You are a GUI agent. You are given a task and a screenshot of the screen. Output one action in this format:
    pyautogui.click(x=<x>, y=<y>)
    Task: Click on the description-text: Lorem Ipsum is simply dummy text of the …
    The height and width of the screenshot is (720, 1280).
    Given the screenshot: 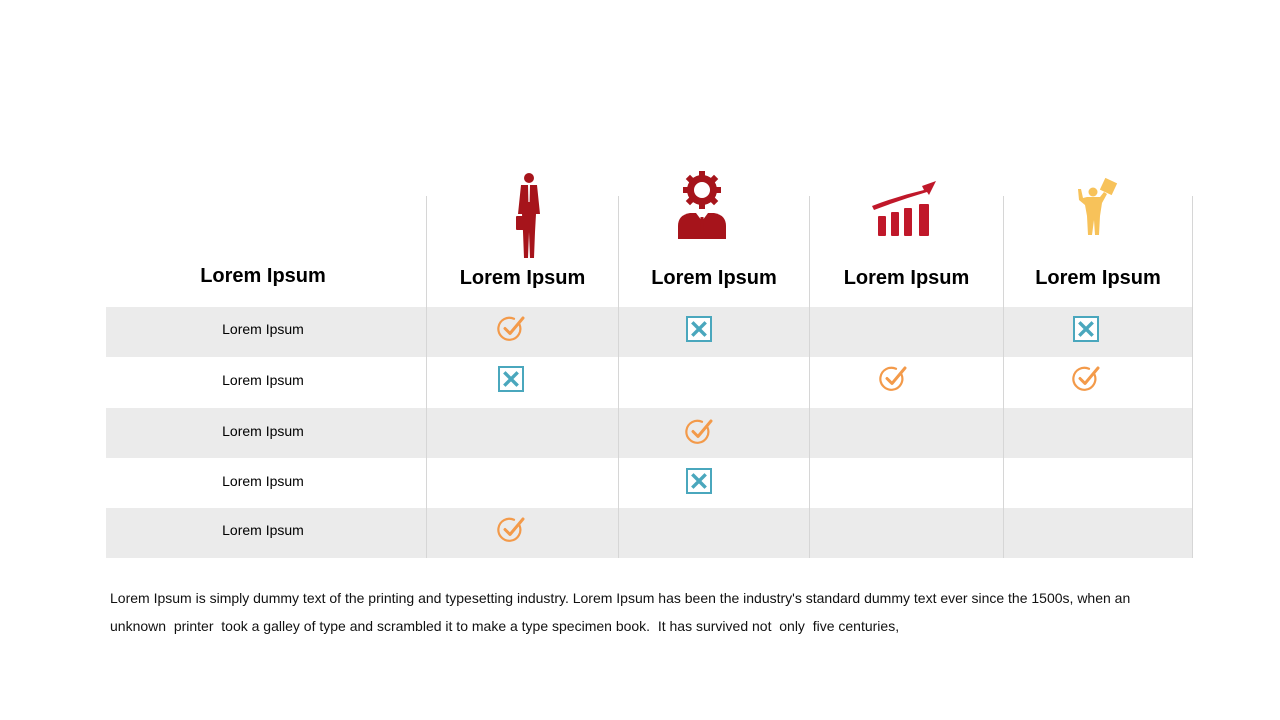 What is the action you would take?
    pyautogui.click(x=655, y=612)
    